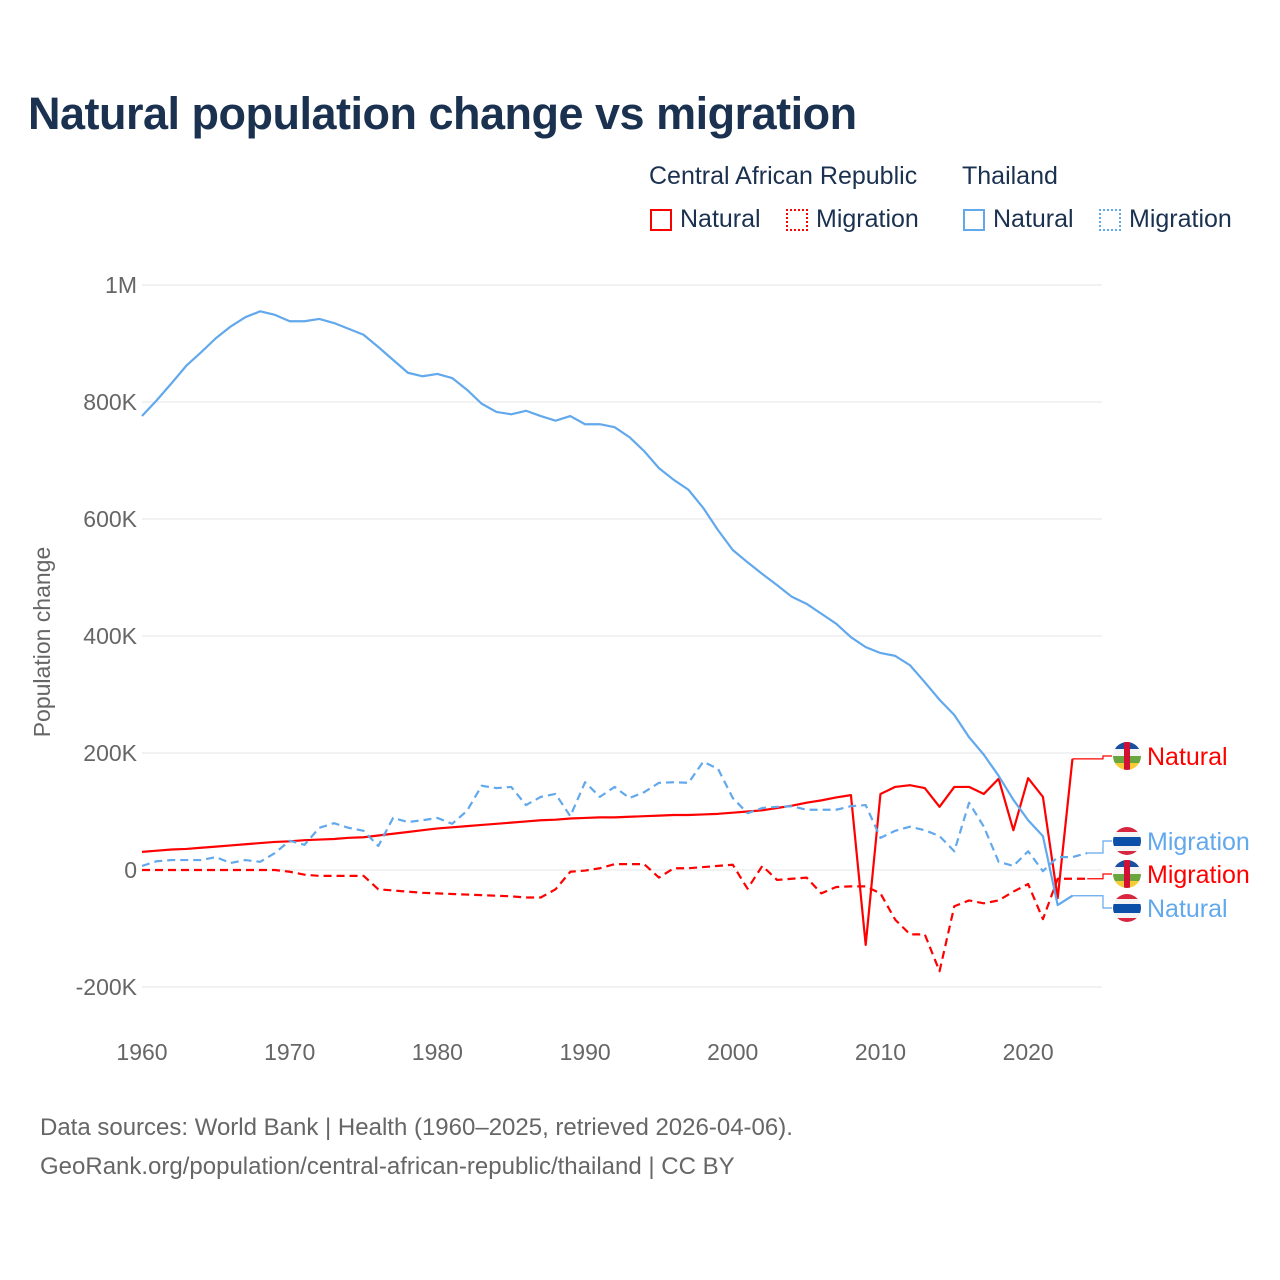 This screenshot has width=1280, height=1280. Describe the element at coordinates (107, 987) in the screenshot. I see `y-tick-label: -200K` at that location.